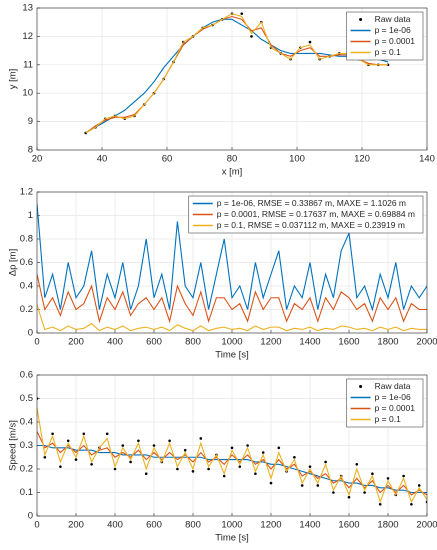  What do you see at coordinates (361, 386) in the screenshot?
I see `legend-swatch` at bounding box center [361, 386].